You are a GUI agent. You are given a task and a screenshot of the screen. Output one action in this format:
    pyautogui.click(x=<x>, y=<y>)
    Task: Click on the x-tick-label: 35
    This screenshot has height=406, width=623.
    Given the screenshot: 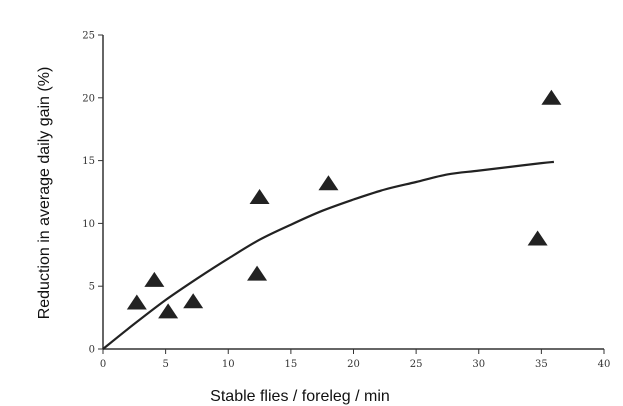 What is the action you would take?
    pyautogui.click(x=541, y=364)
    